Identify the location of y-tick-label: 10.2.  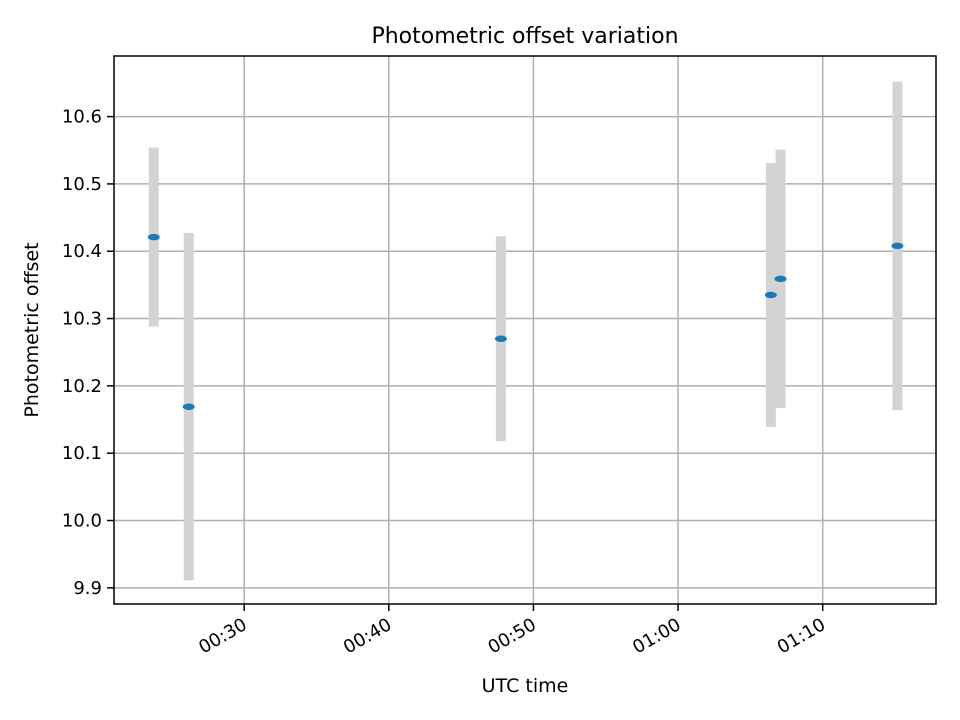
(82, 386).